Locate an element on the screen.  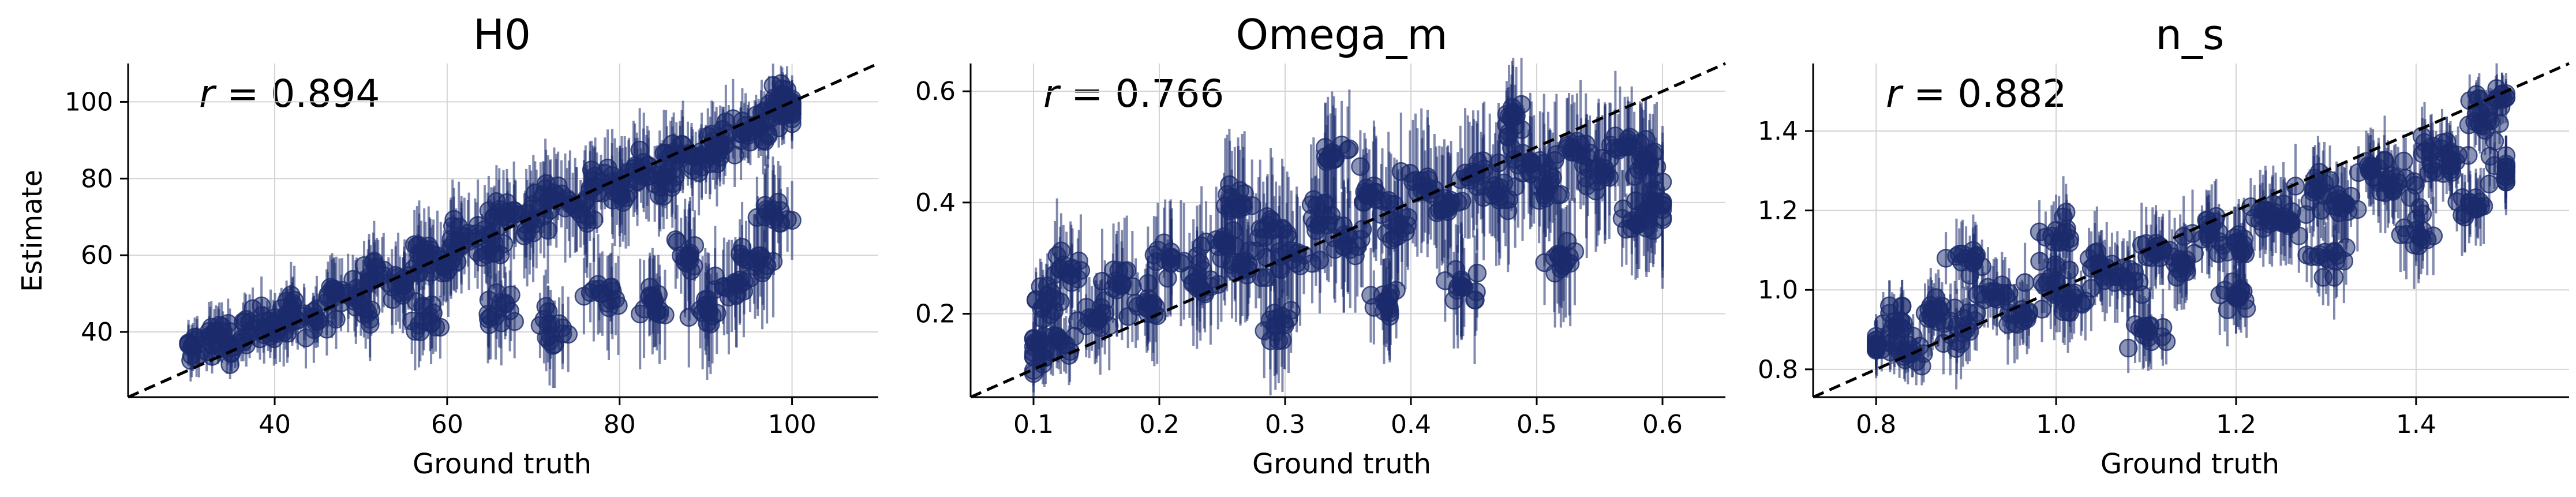
x-tick-label: 100 is located at coordinates (792, 424).